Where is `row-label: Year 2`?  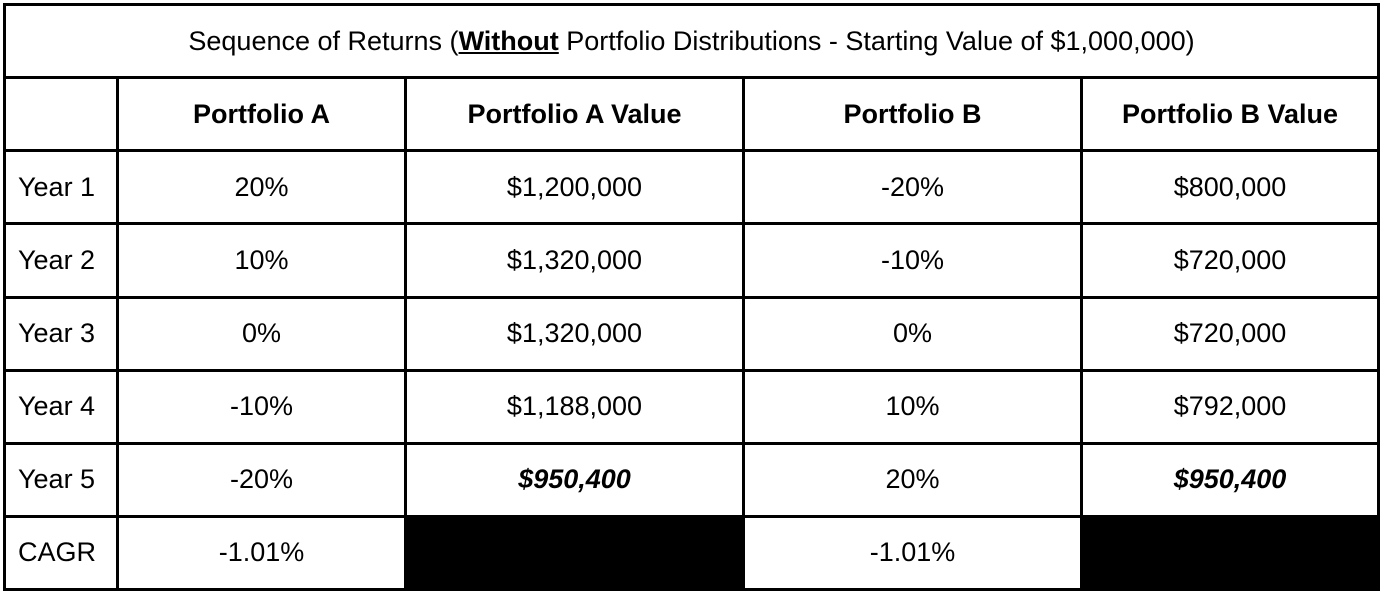 row-label: Year 2 is located at coordinates (61, 260).